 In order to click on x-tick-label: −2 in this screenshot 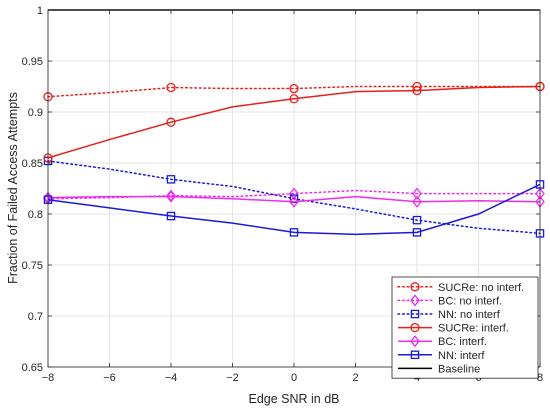, I will do `click(232, 378)`.